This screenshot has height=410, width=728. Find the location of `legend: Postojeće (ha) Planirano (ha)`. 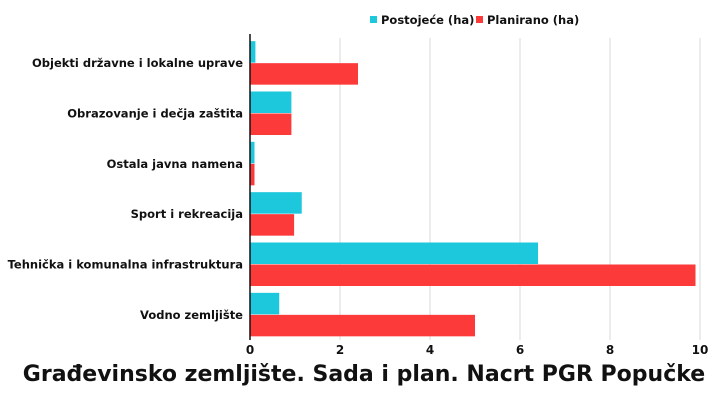

legend: Postojeće (ha) Planirano (ha) is located at coordinates (474, 20).